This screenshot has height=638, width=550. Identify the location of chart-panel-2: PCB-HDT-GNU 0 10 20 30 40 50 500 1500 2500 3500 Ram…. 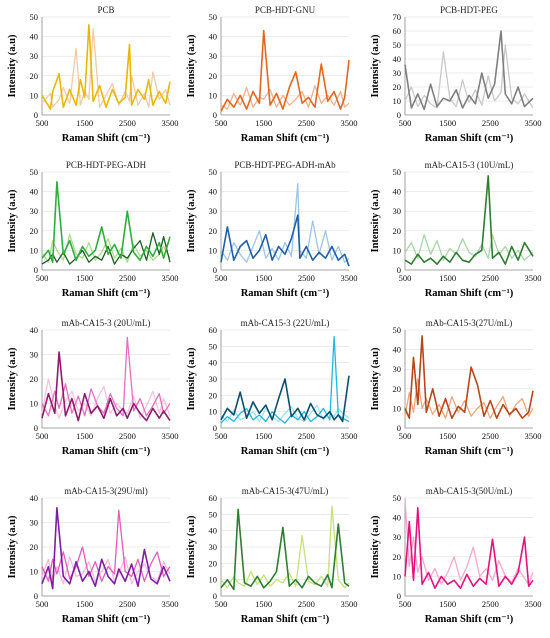
(272, 74).